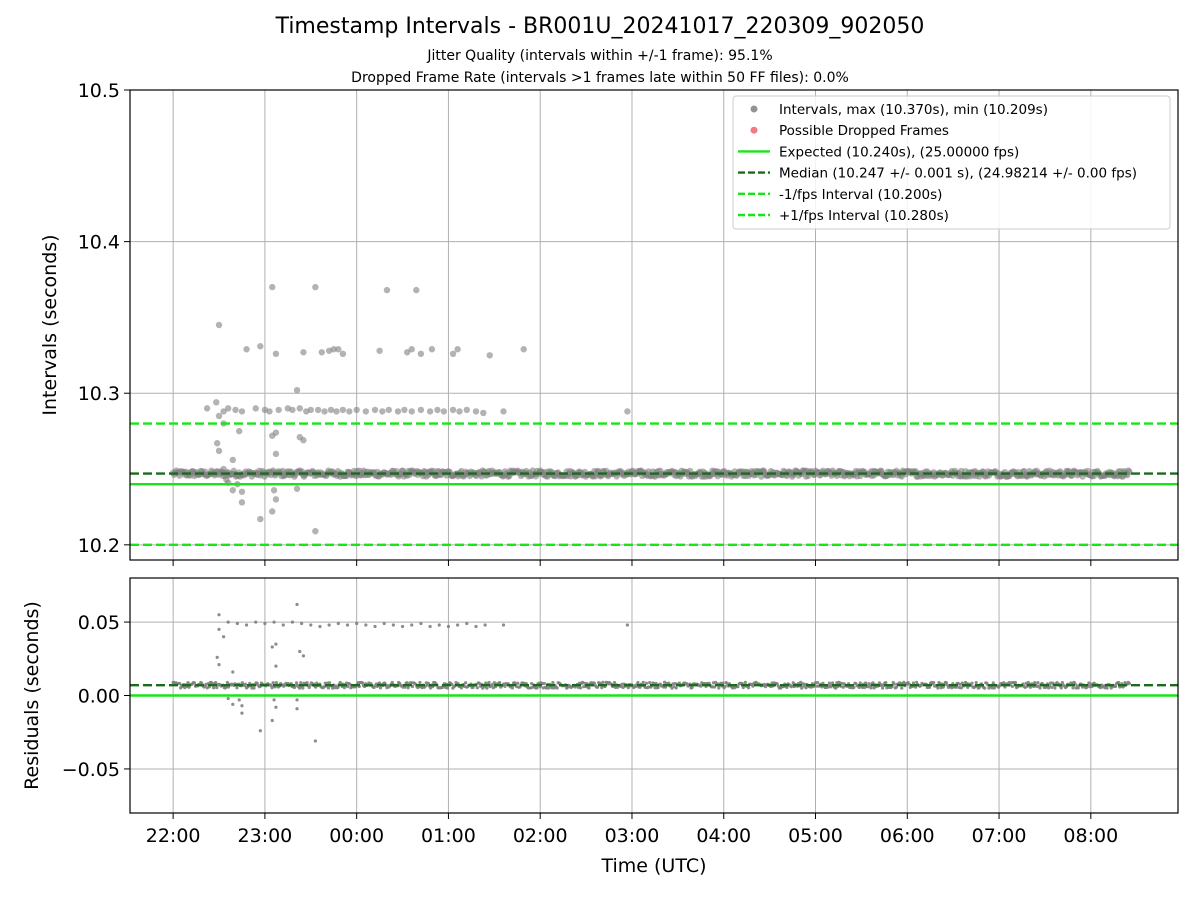  I want to click on legend-box, so click(951, 162).